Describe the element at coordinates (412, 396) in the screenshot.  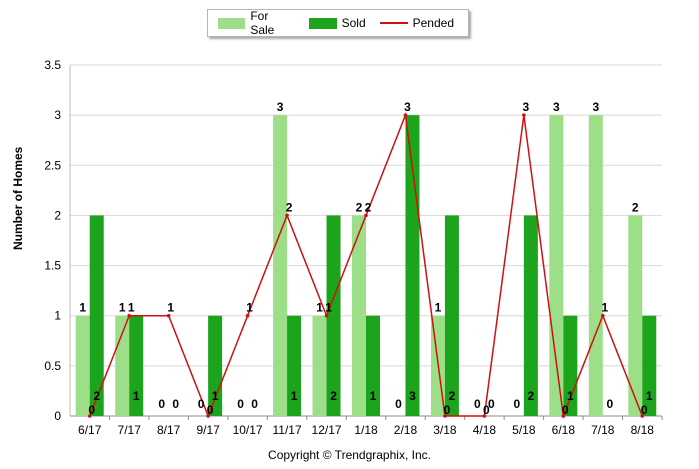
I see `data-label-sold: 3` at that location.